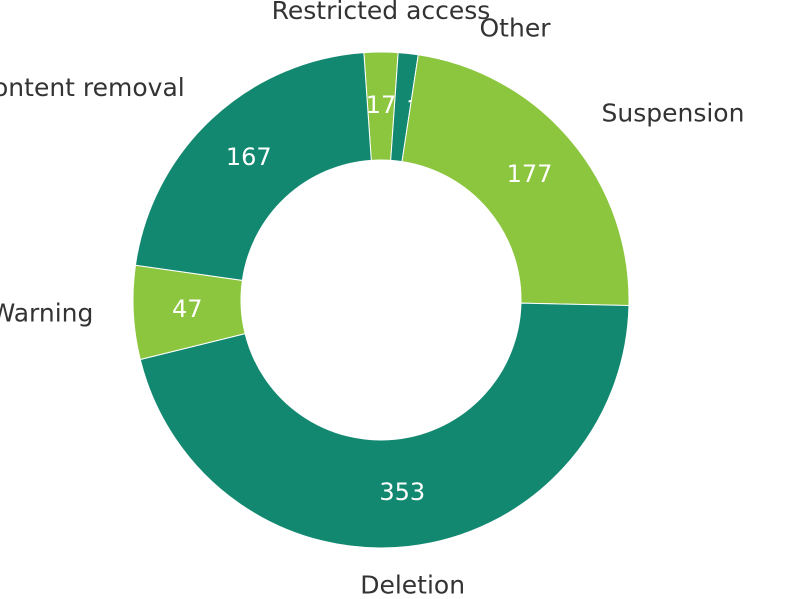 This screenshot has width=803, height=599. Describe the element at coordinates (187, 309) in the screenshot. I see `value-label: 47` at that location.